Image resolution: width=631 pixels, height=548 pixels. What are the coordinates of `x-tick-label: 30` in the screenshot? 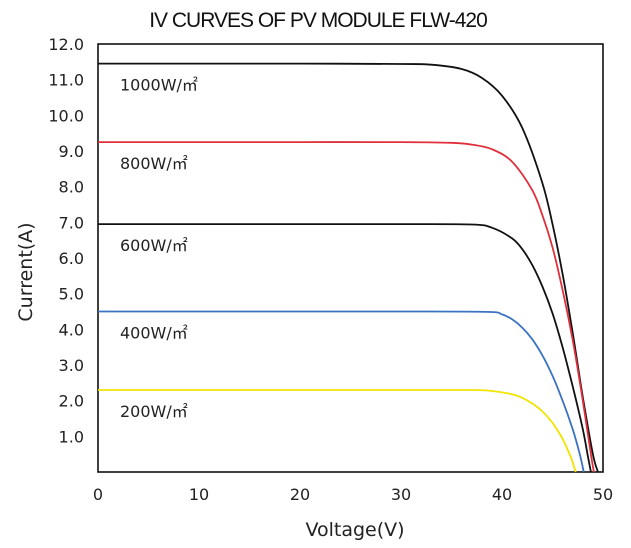 It's located at (401, 494).